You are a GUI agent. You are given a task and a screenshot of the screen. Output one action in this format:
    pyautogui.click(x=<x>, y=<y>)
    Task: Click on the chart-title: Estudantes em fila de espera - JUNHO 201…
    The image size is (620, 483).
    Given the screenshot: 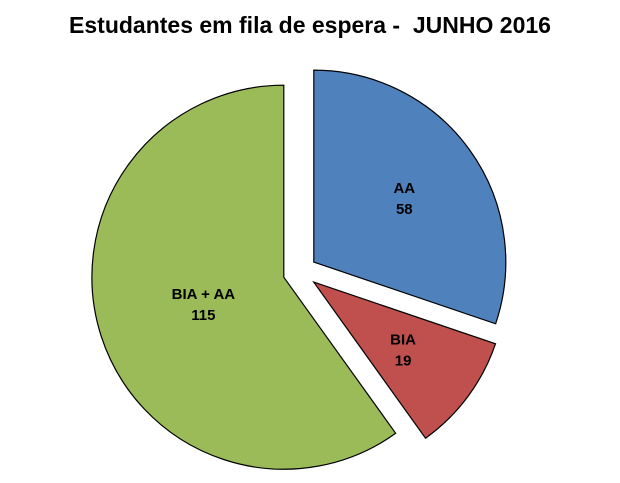 What is the action you would take?
    pyautogui.click(x=310, y=25)
    